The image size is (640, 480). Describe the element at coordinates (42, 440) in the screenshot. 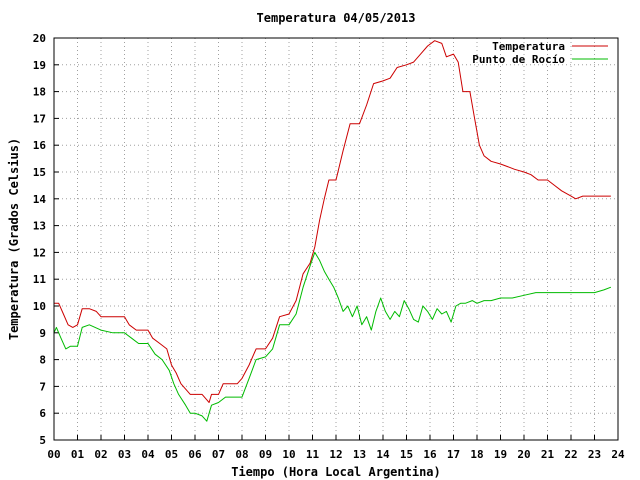

I see `y-tick-label: 5` at that location.